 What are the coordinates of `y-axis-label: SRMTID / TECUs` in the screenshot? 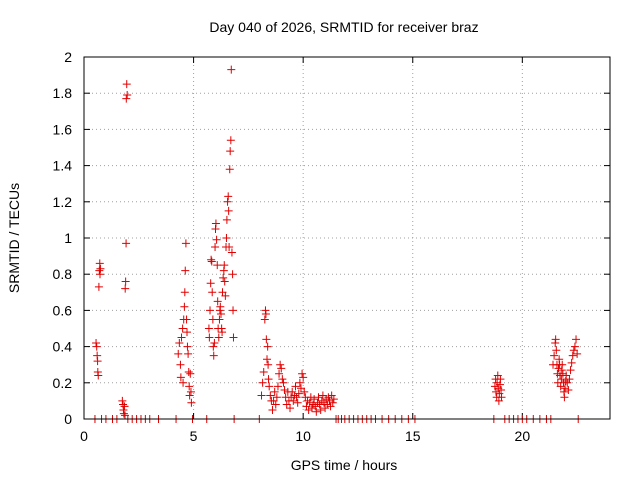 It's located at (14, 238).